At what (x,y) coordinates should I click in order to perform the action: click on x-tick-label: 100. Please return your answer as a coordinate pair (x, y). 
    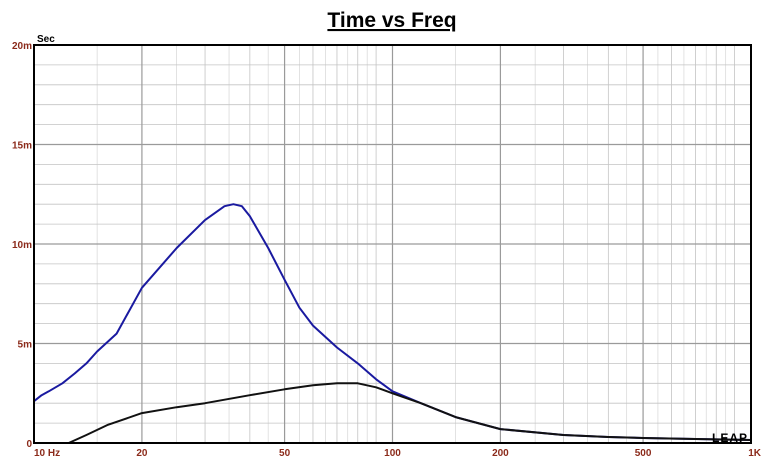
    Looking at the image, I should click on (392, 453).